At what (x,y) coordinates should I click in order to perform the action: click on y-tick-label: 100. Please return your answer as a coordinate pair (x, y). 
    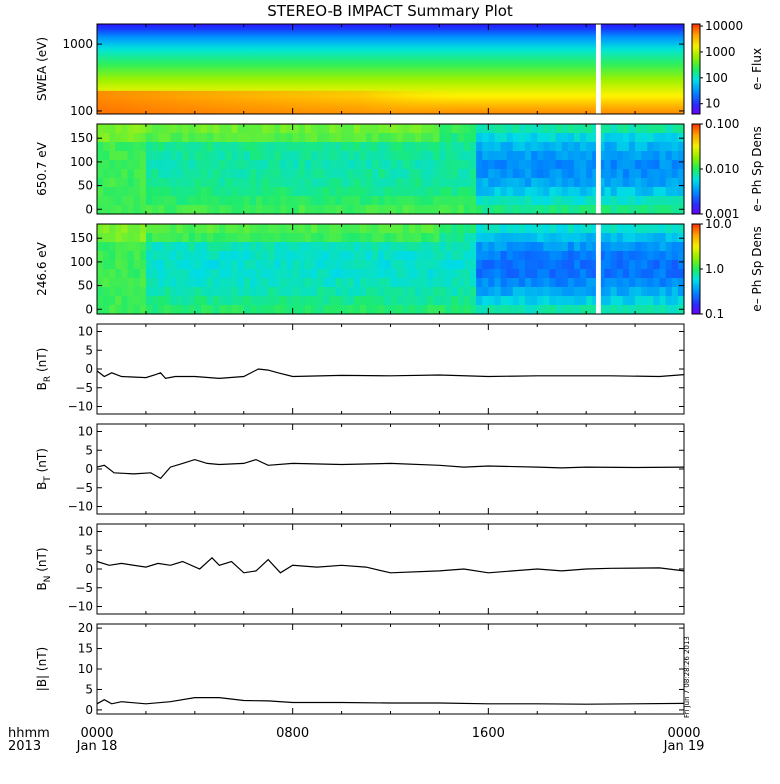
    Looking at the image, I should click on (81, 162).